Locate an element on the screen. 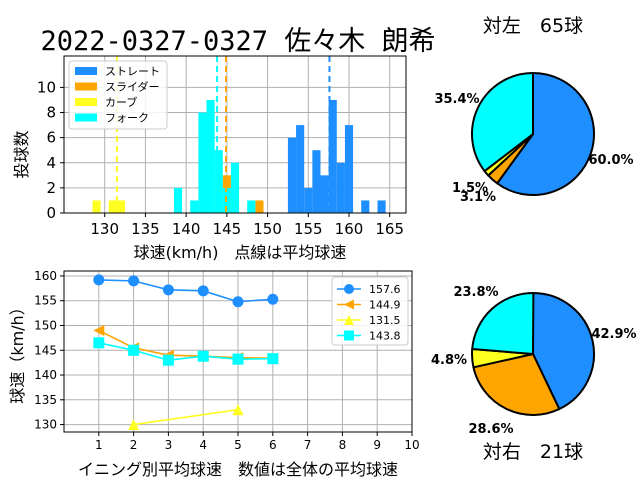  pie-label: 35.4% is located at coordinates (456, 99).